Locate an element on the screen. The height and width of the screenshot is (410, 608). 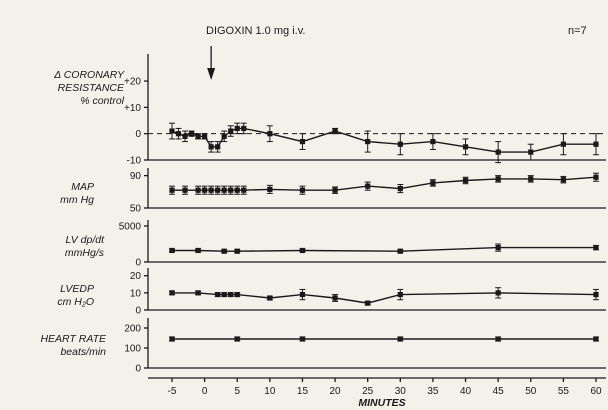
panel-0-y-tick-label: -10 is located at coordinates (134, 161).